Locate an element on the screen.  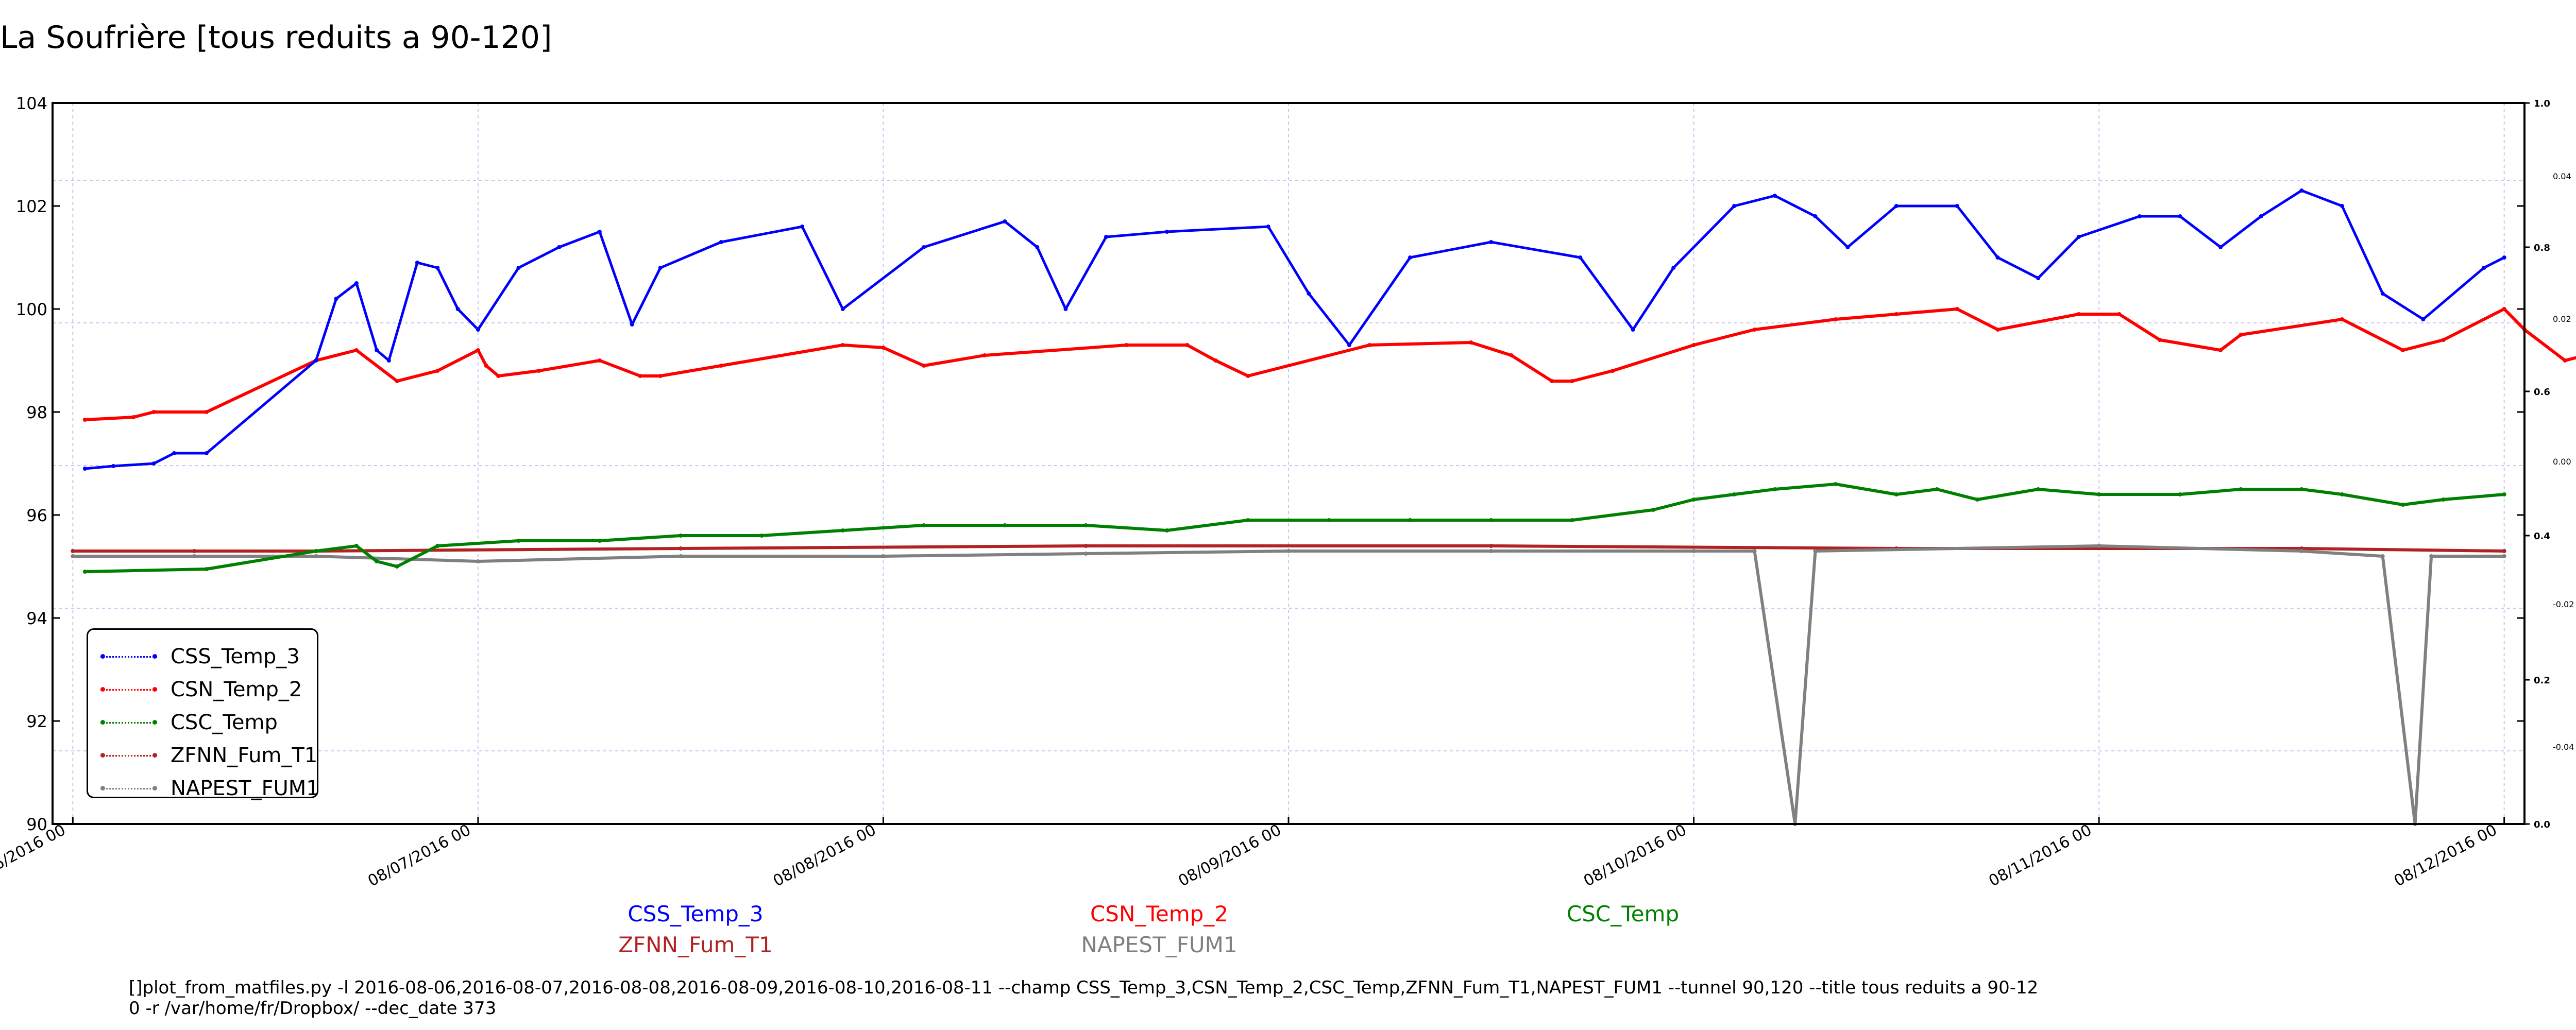
right-outer-tick-label: 0.4 is located at coordinates (2542, 536).